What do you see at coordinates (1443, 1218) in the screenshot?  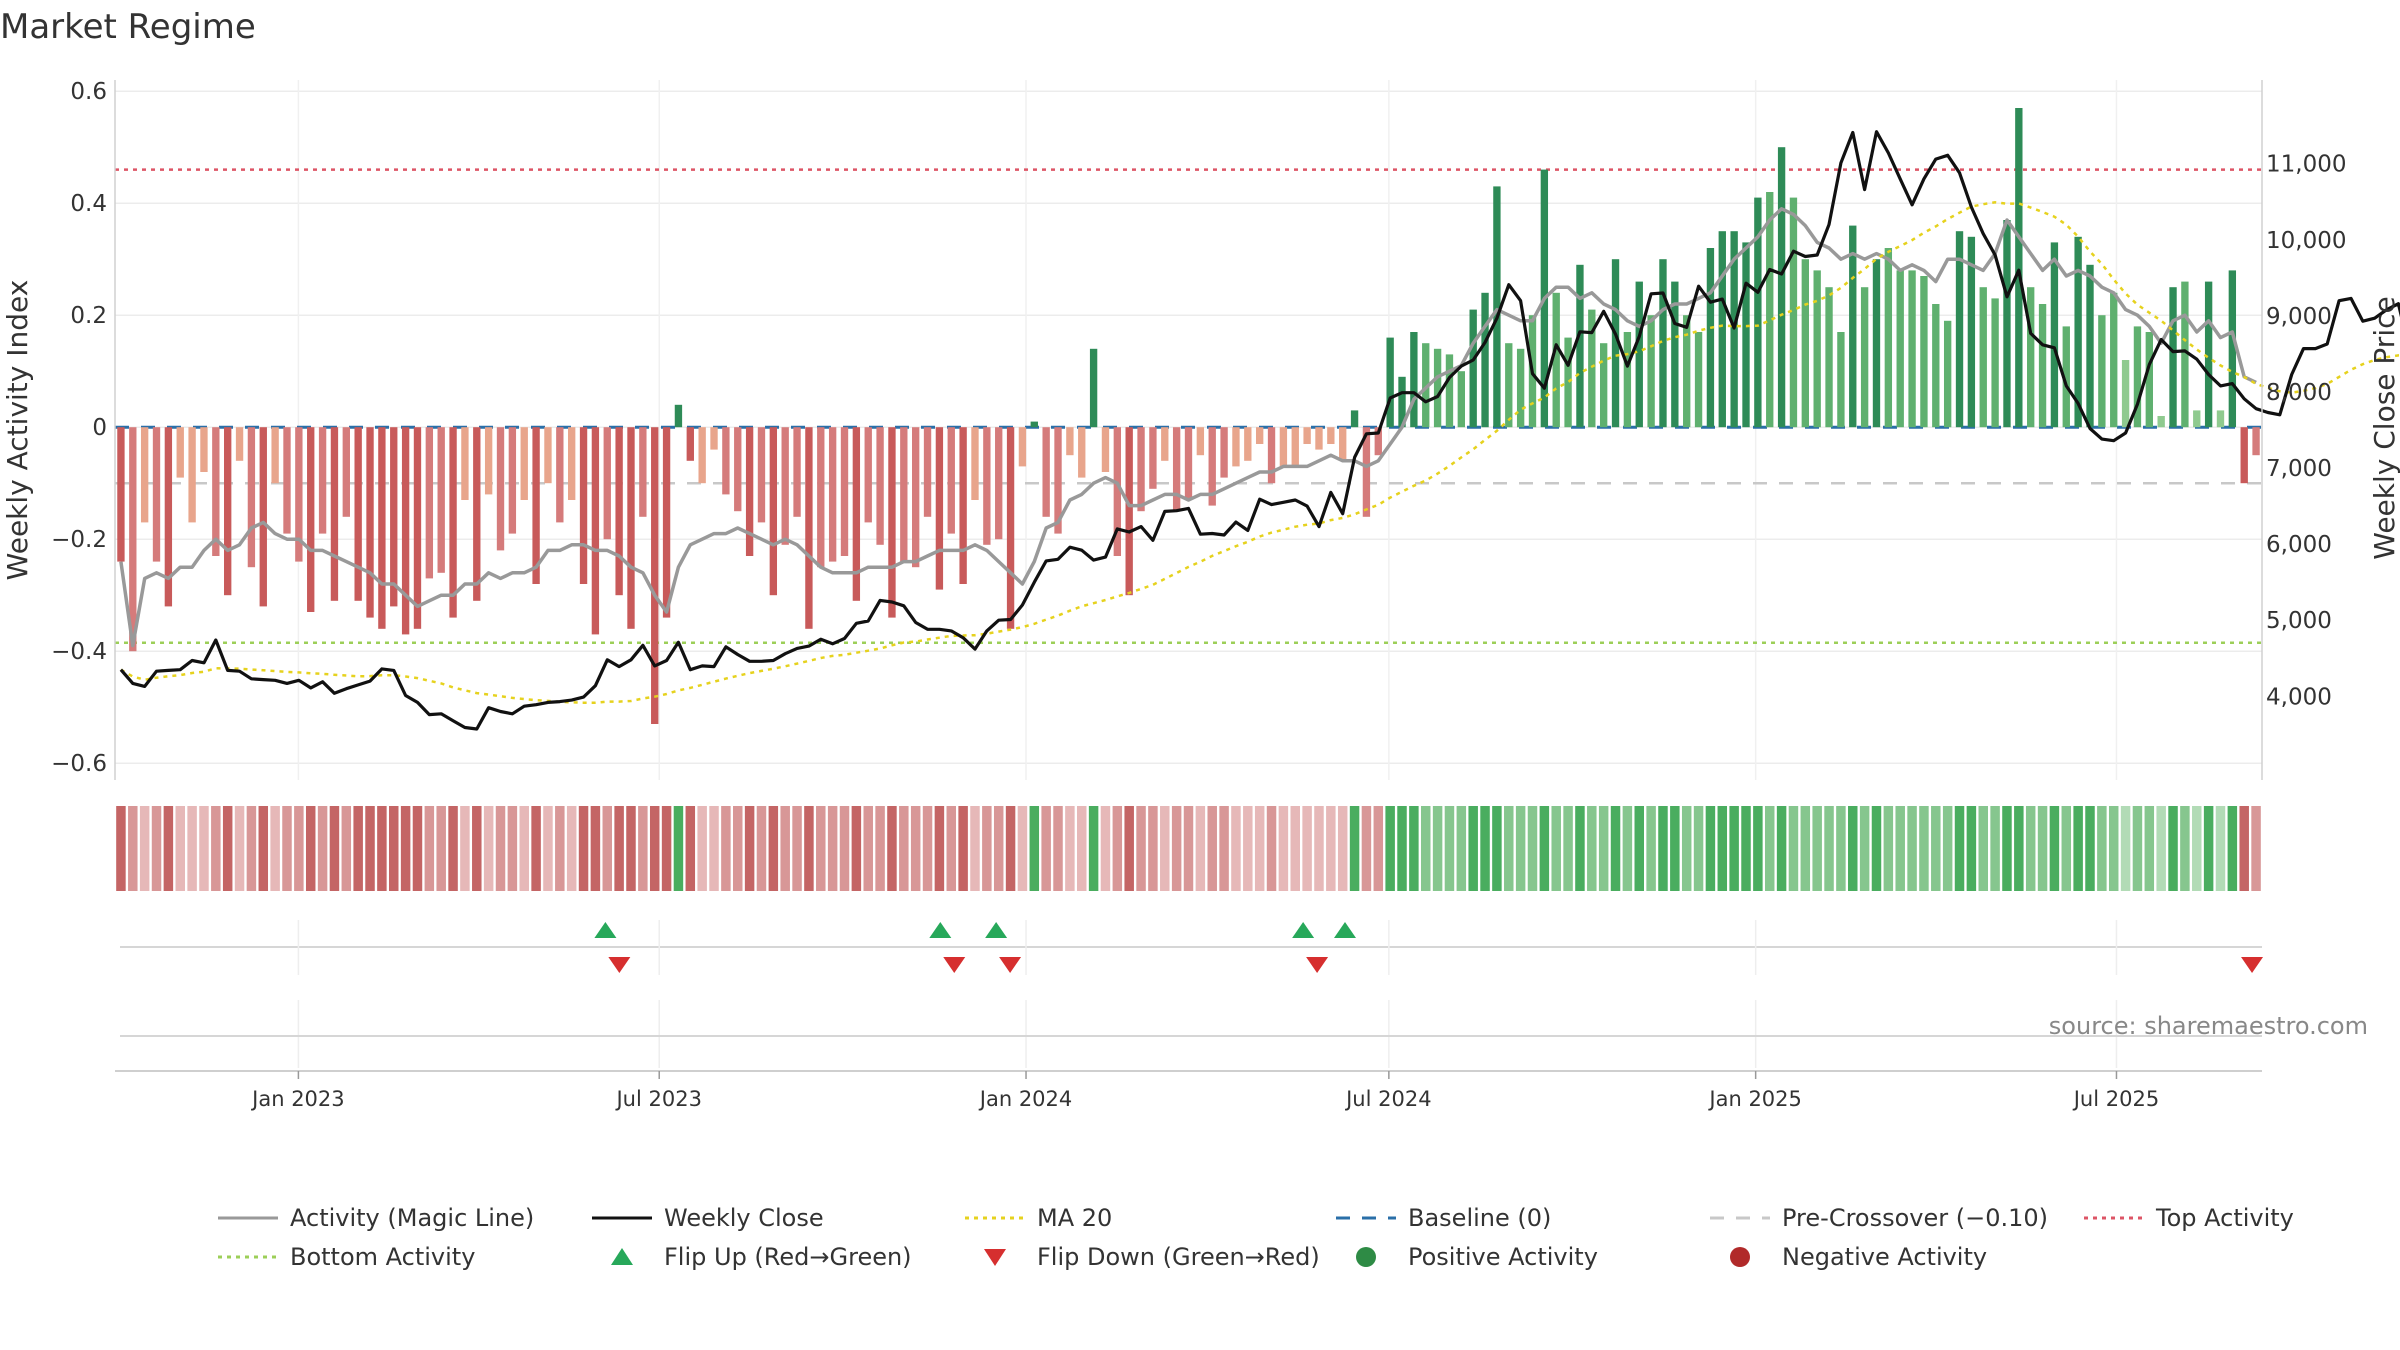 I see `legend-item: Baseline (0)` at bounding box center [1443, 1218].